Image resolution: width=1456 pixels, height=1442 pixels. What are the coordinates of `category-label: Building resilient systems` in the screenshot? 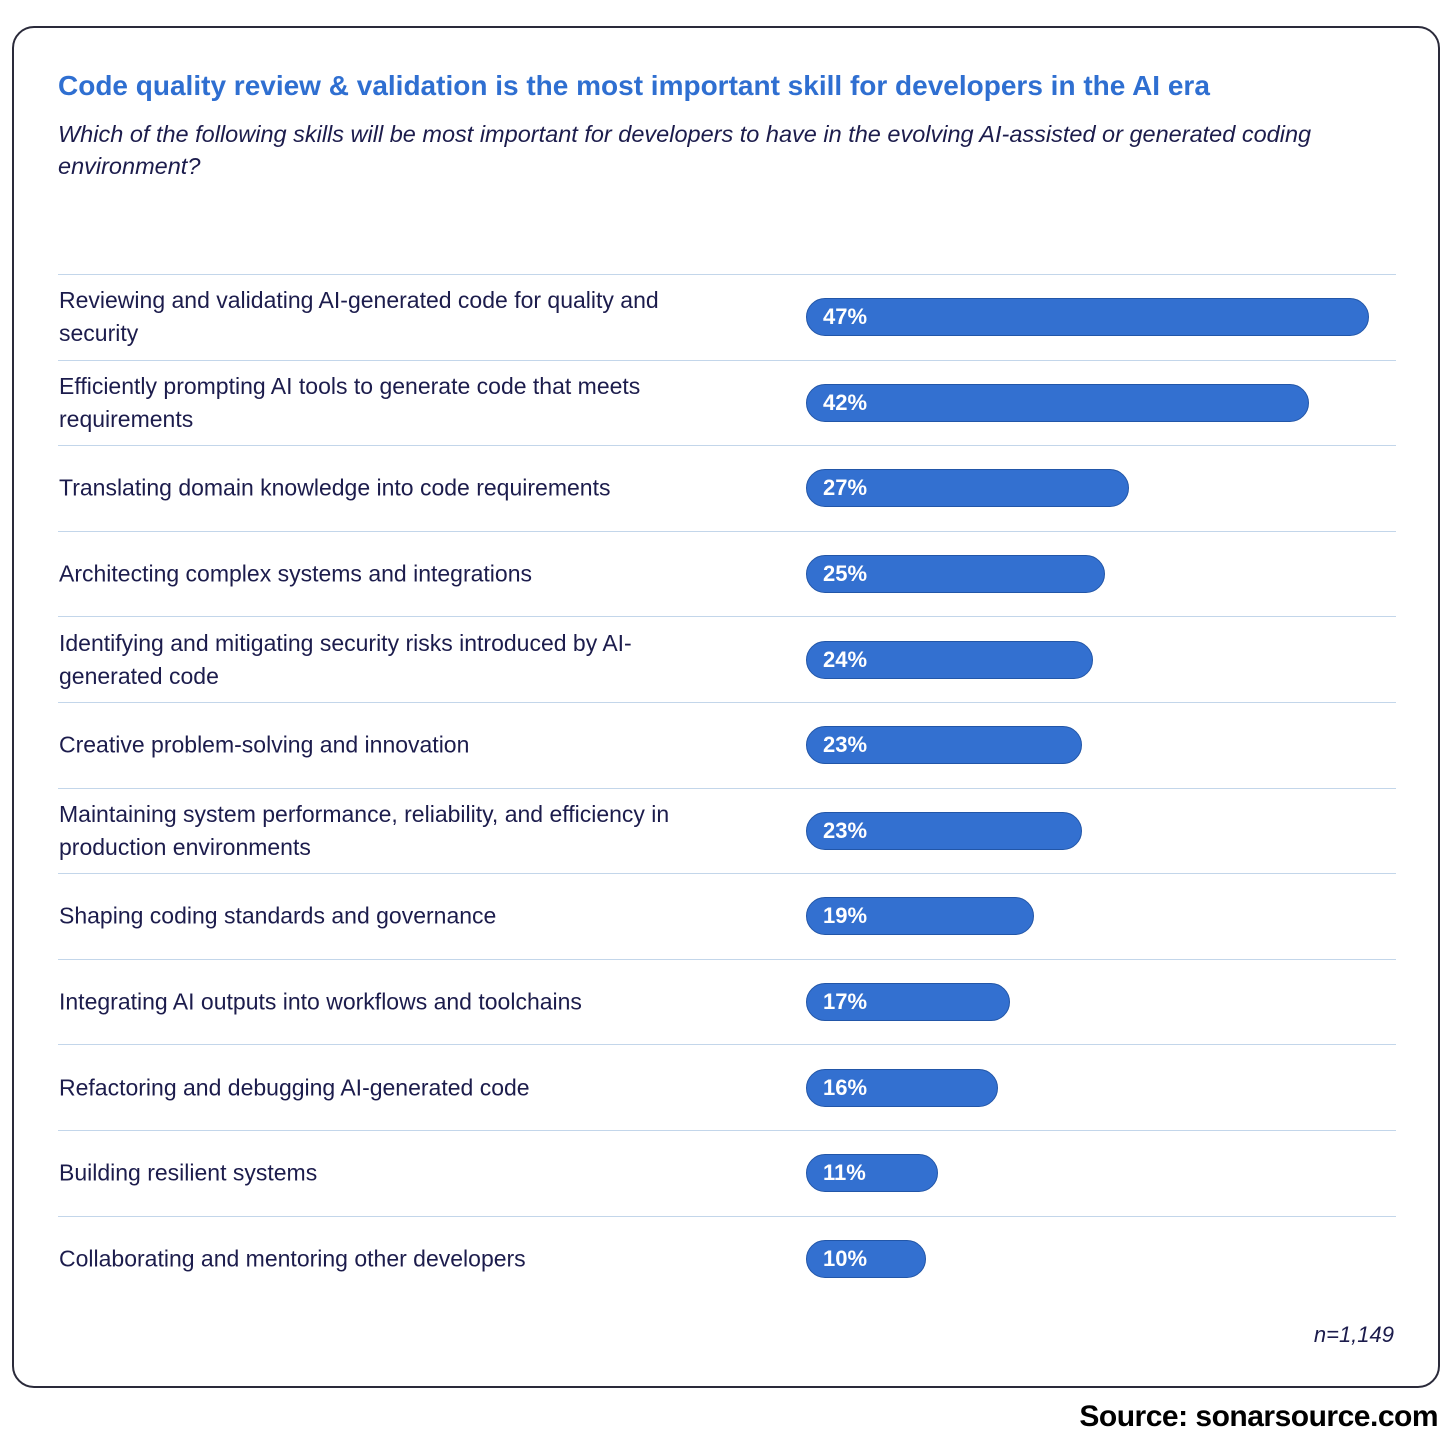 It's located at (188, 1172).